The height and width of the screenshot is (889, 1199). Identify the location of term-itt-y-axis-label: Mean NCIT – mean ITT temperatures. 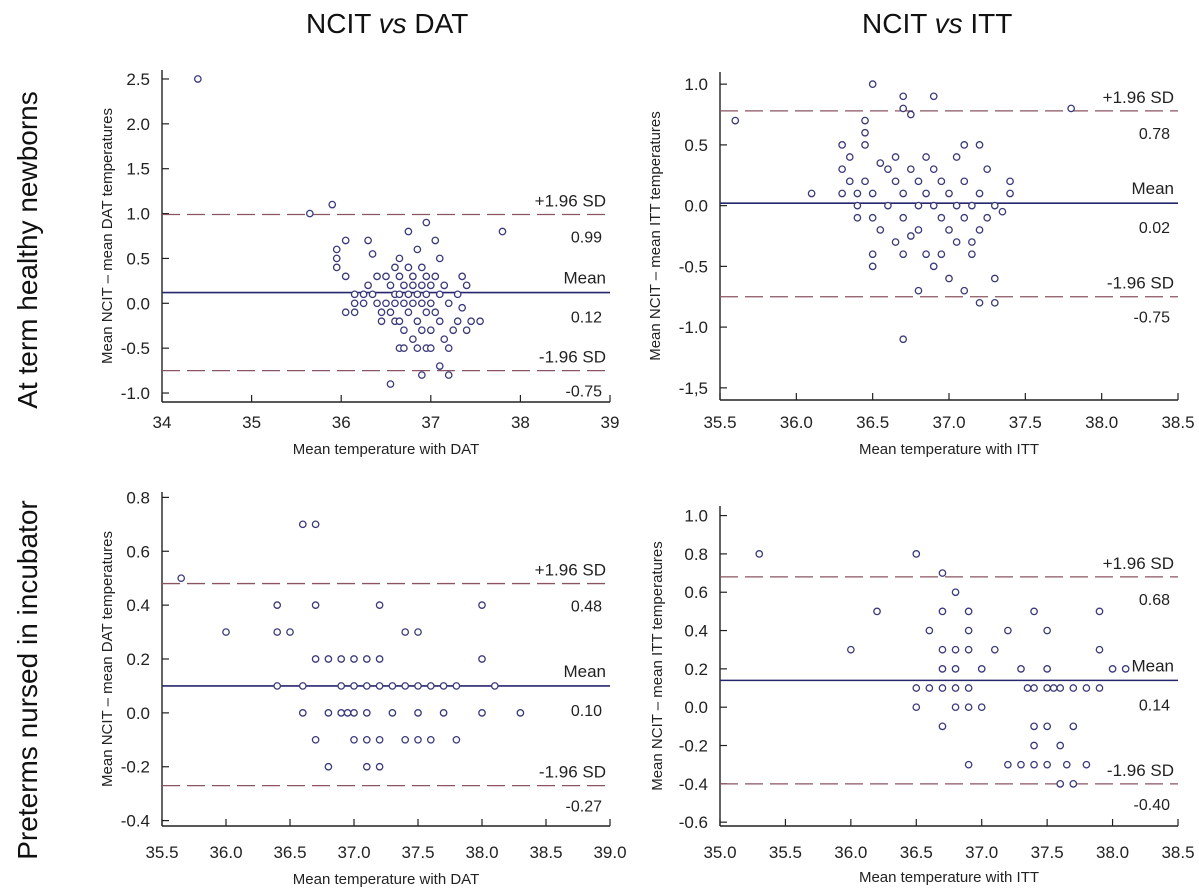
(655, 236).